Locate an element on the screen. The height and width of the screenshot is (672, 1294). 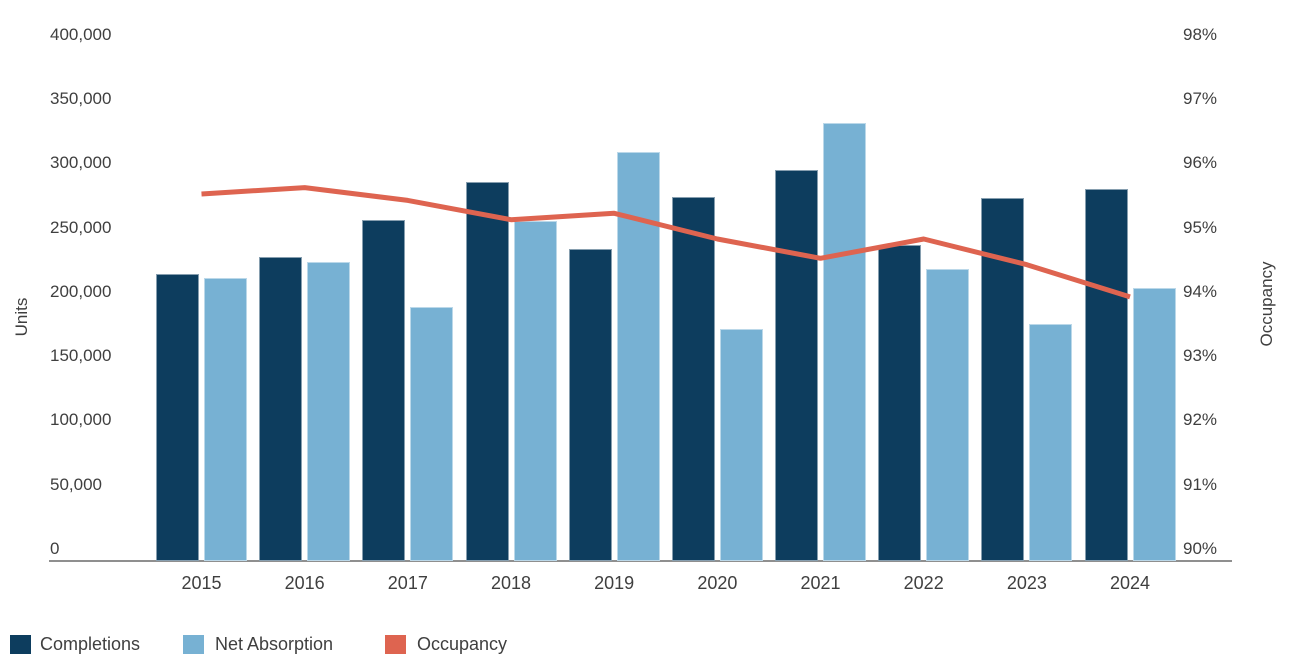
x-tick-2017: 2017 is located at coordinates (407, 583).